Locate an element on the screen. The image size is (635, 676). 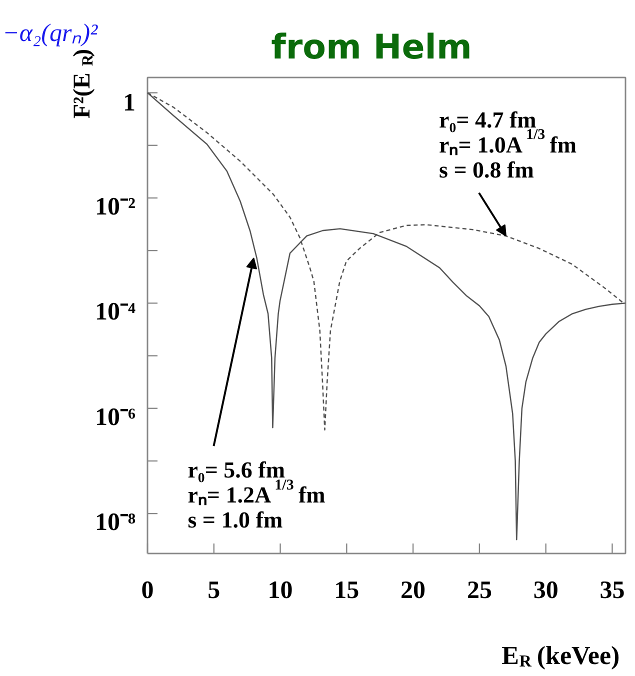
x-tick-label: 30 is located at coordinates (545, 590).